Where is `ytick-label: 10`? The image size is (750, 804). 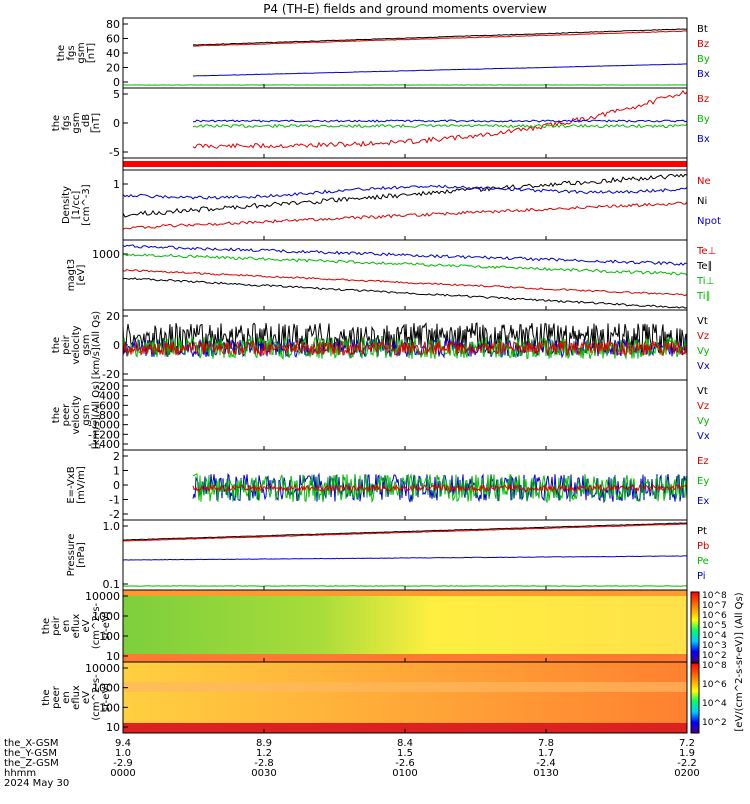 ytick-label: 10 is located at coordinates (113, 727).